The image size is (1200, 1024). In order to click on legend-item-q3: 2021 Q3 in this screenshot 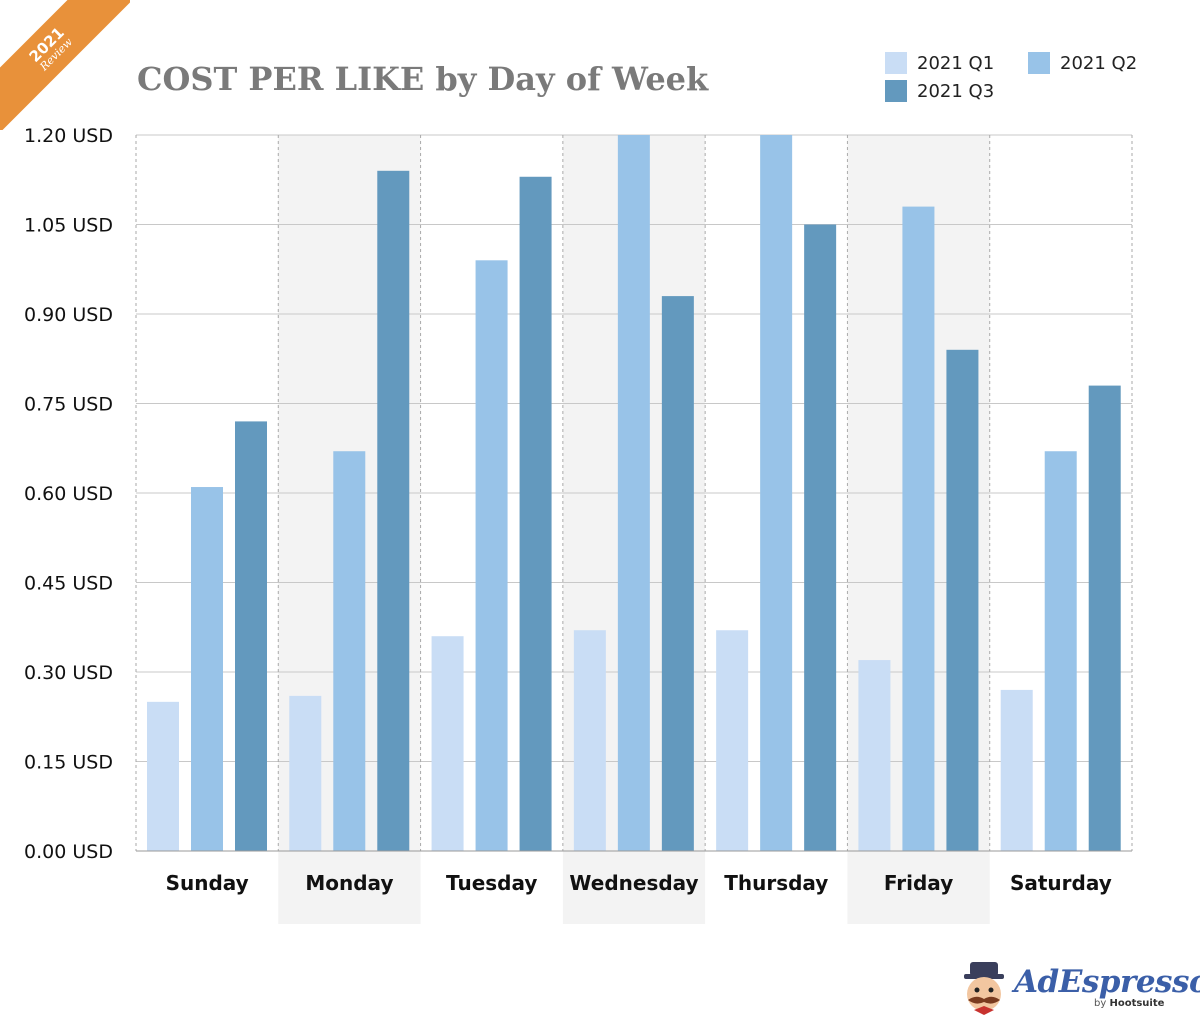, I will do `click(939, 91)`.